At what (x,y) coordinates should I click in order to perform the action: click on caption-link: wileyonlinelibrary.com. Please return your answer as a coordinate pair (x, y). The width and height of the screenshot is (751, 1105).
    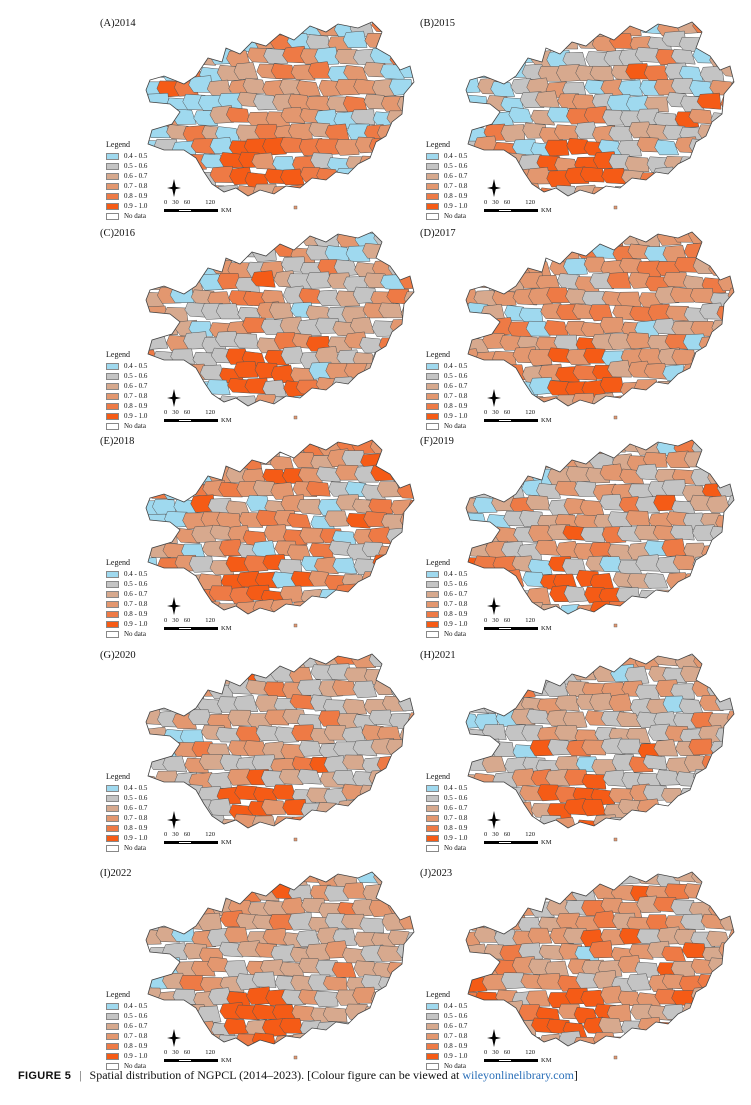
    Looking at the image, I should click on (518, 1075).